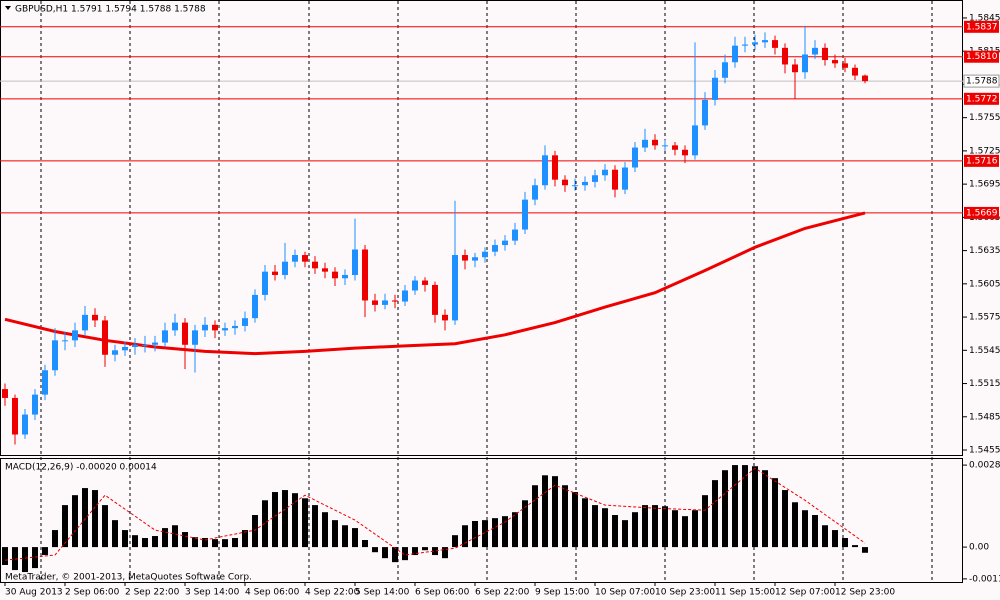  What do you see at coordinates (982, 27) in the screenshot?
I see `level-label: 1.5837` at bounding box center [982, 27].